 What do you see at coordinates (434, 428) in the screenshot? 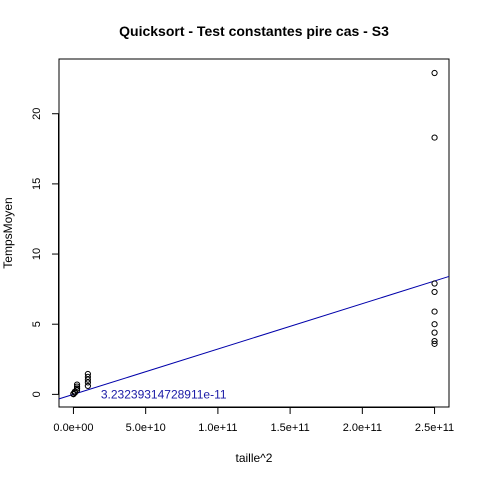
I see `x-tick-label: 2.5e+11` at bounding box center [434, 428].